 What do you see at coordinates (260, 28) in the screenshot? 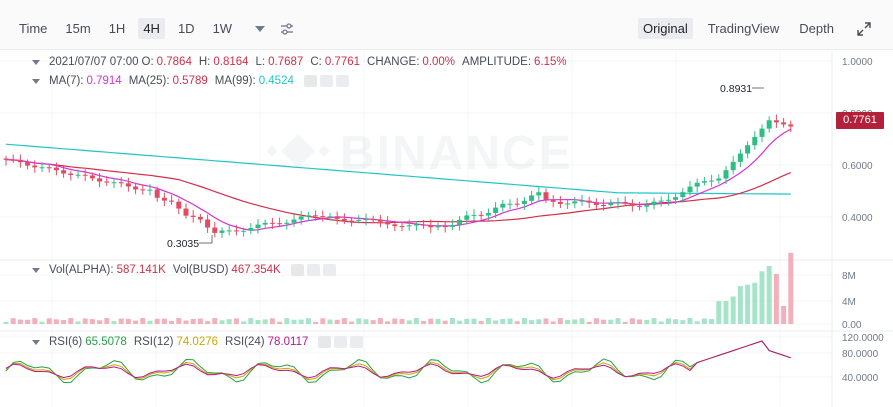
I see `more-intervals-chevron-down-icon` at bounding box center [260, 28].